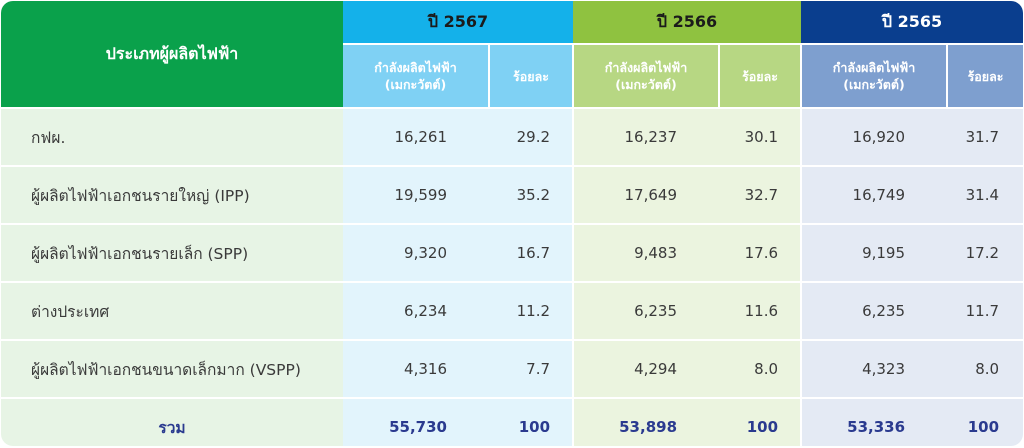 The height and width of the screenshot is (448, 1024). I want to click on capacity-header-2565: กำลังผลิตไฟฟ้า (เมกะวัตต์), so click(875, 76).